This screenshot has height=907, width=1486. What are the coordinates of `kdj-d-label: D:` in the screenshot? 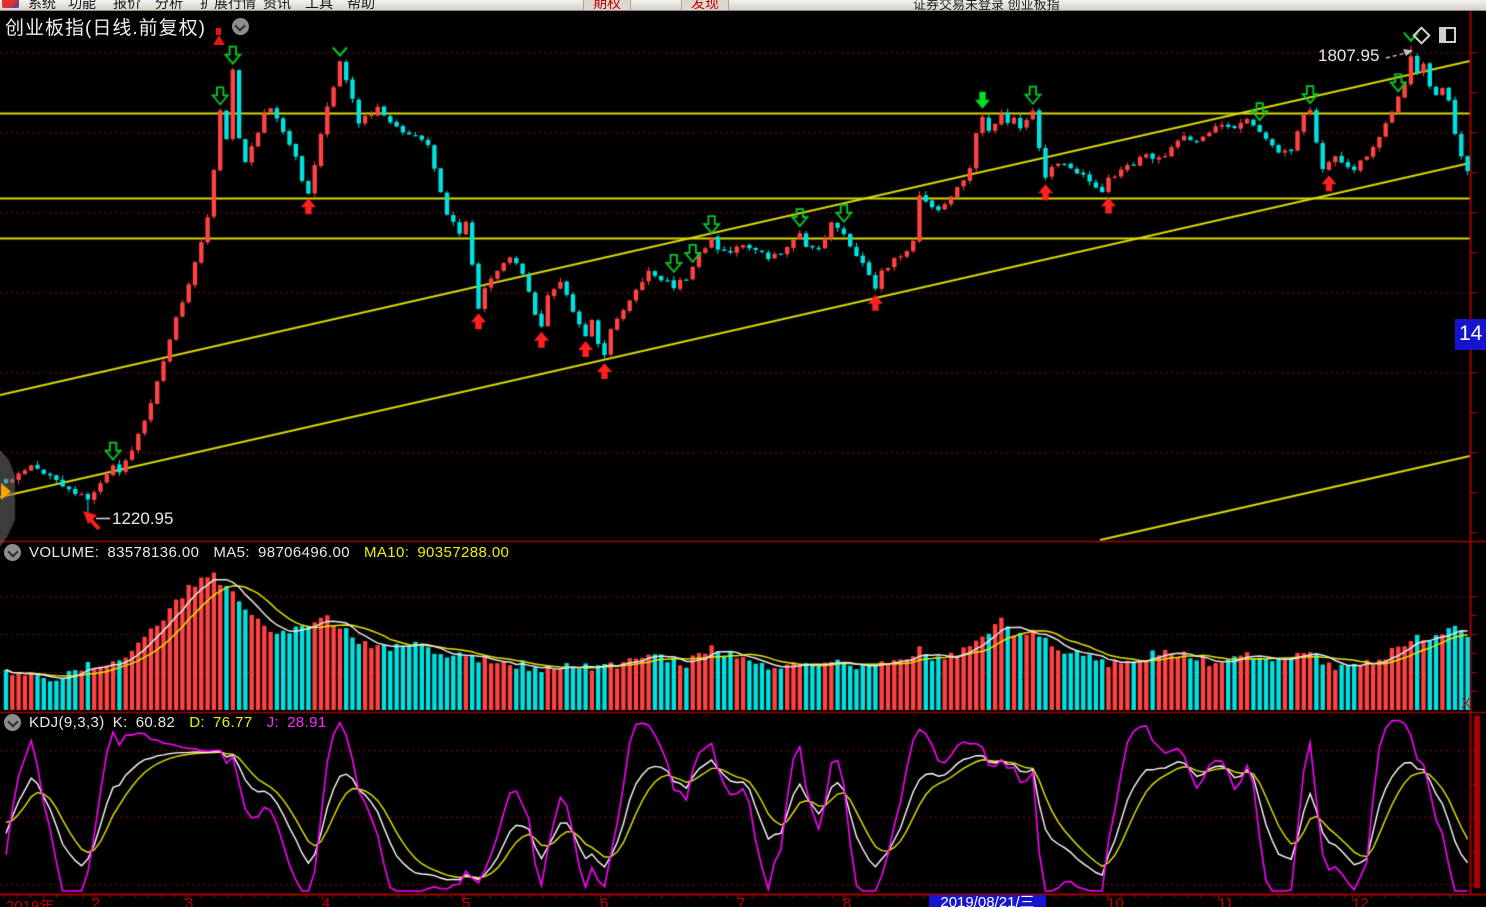 It's located at (197, 722).